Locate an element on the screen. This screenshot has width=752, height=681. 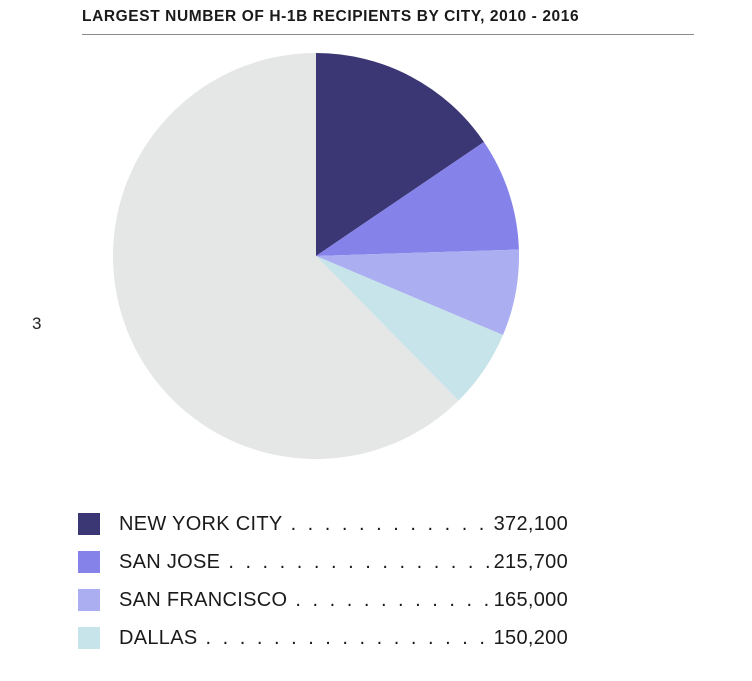
pie-slice-san-francisco is located at coordinates (418, 292).